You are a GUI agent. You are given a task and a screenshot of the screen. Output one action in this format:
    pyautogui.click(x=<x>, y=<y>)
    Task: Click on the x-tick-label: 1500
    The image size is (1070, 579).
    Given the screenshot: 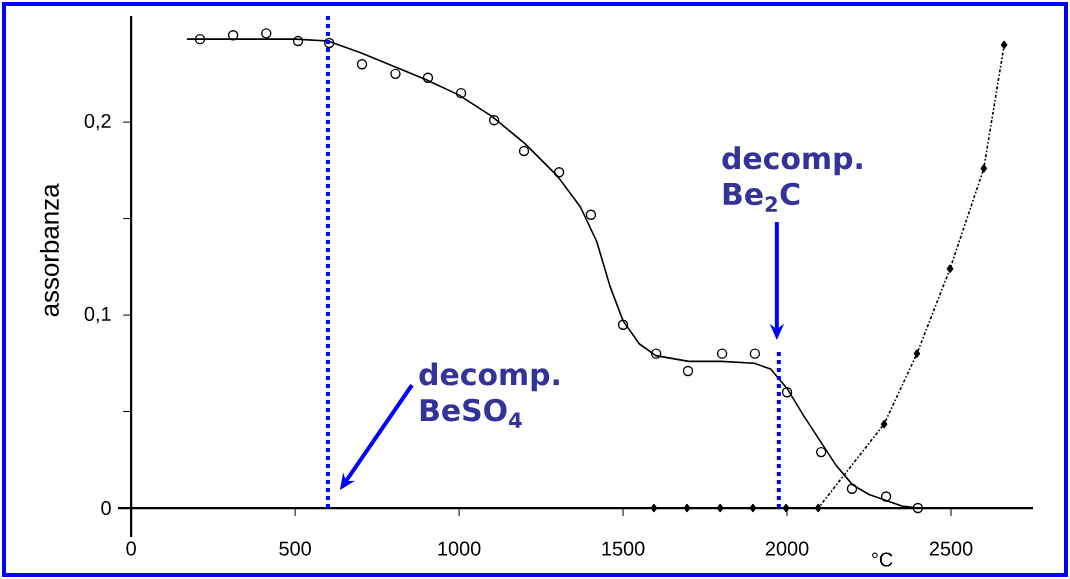 What is the action you would take?
    pyautogui.click(x=623, y=548)
    